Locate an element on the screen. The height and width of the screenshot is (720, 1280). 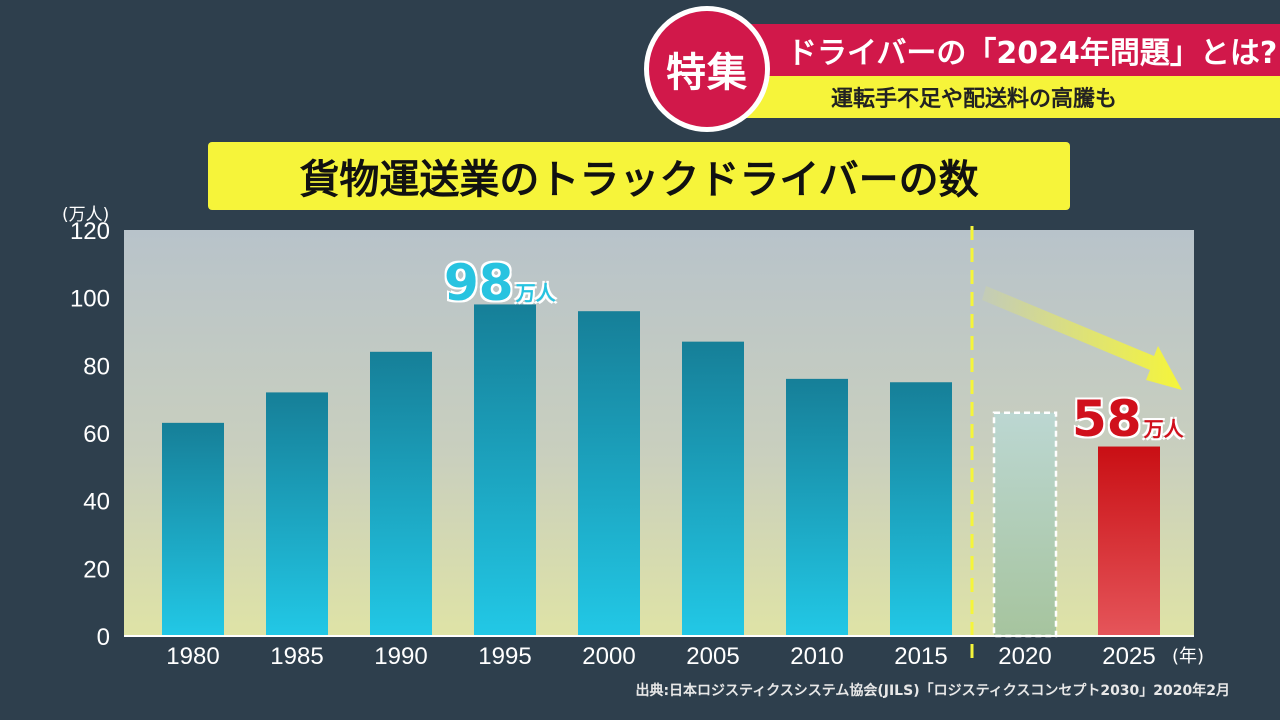
x-tick-label: 2000 is located at coordinates (608, 656).